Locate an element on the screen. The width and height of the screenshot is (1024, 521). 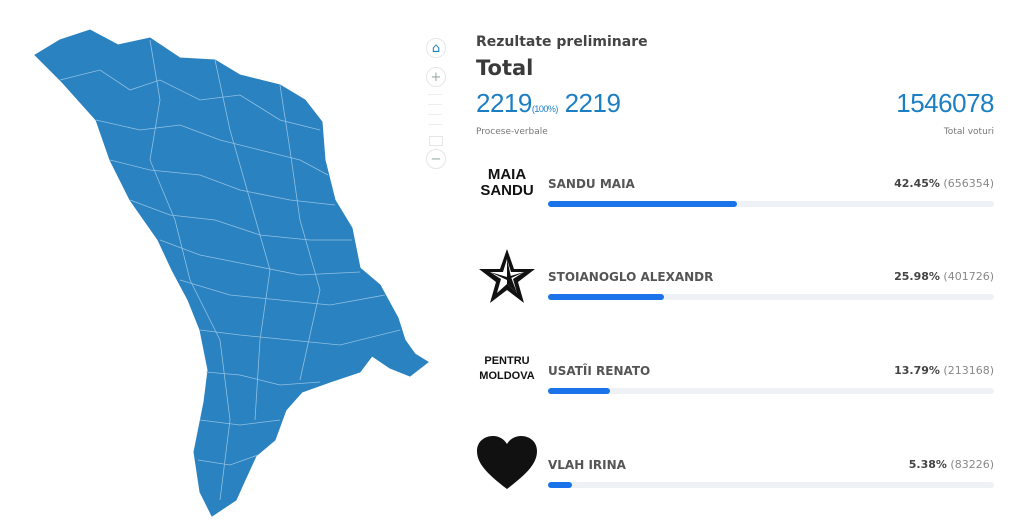
results-subtitle: Rezultate preliminare is located at coordinates (562, 42).